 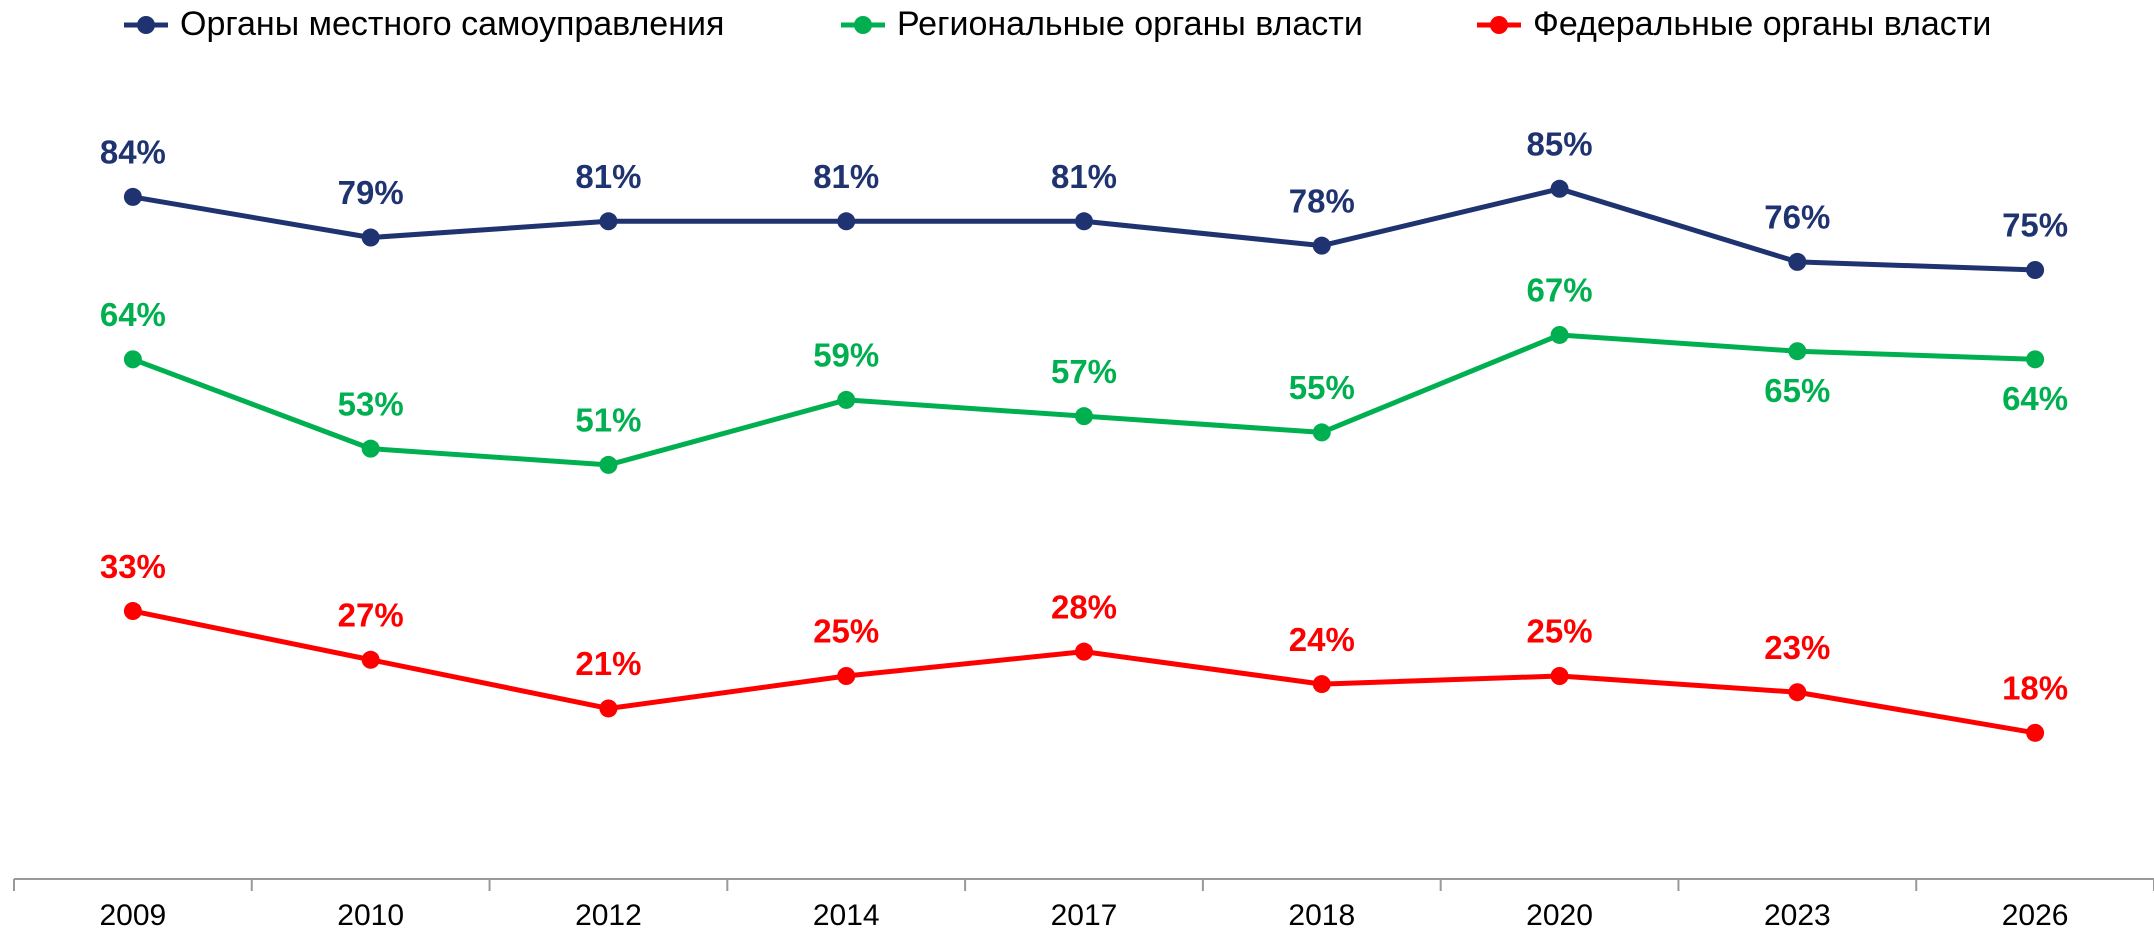 I want to click on x-tick-label: 2009, so click(x=133, y=914).